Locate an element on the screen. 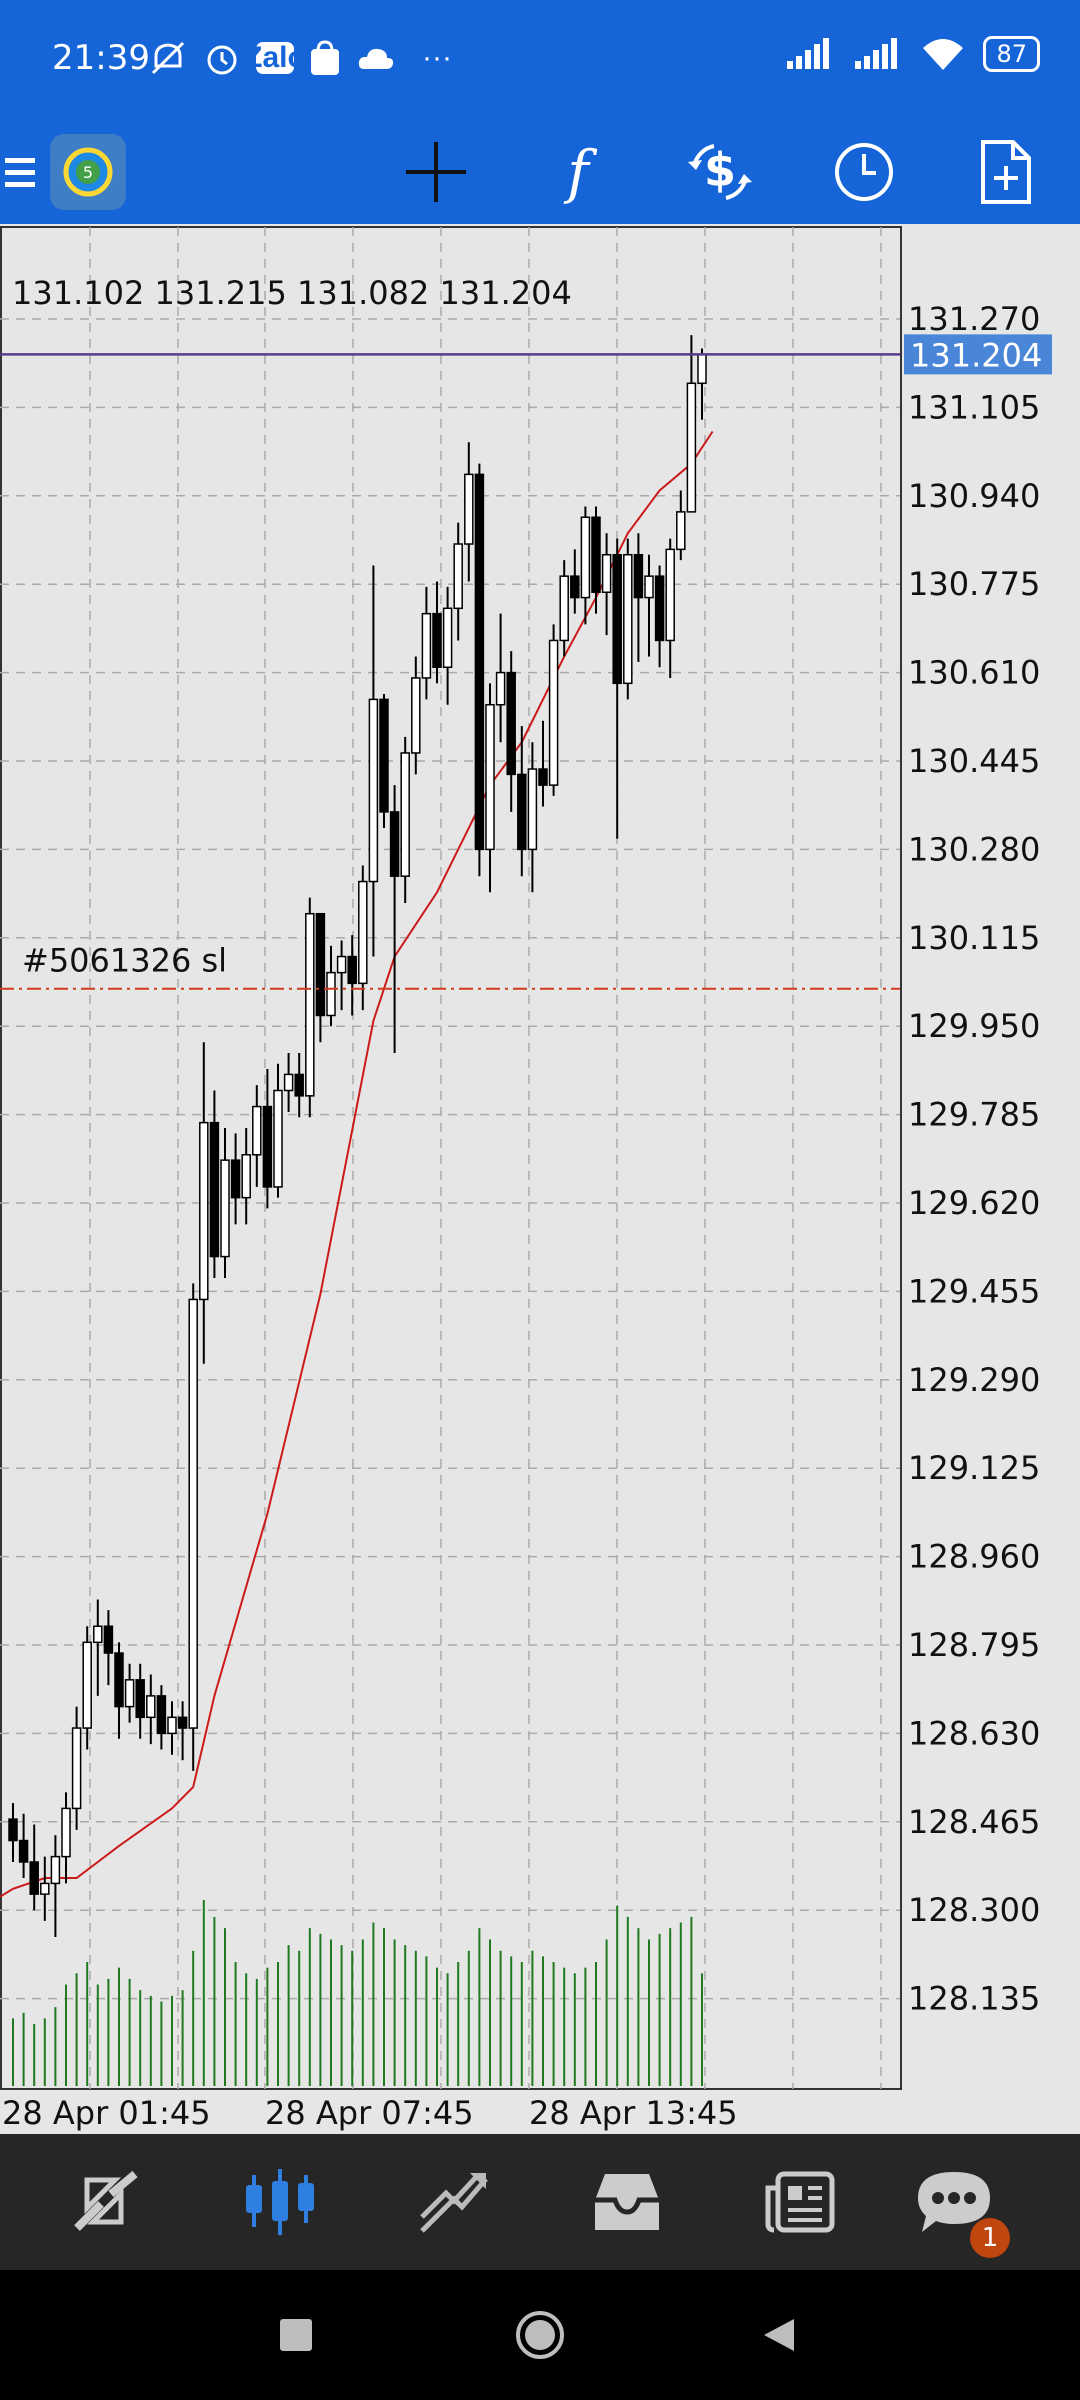 This screenshot has height=2400, width=1080. news-icon is located at coordinates (800, 2202).